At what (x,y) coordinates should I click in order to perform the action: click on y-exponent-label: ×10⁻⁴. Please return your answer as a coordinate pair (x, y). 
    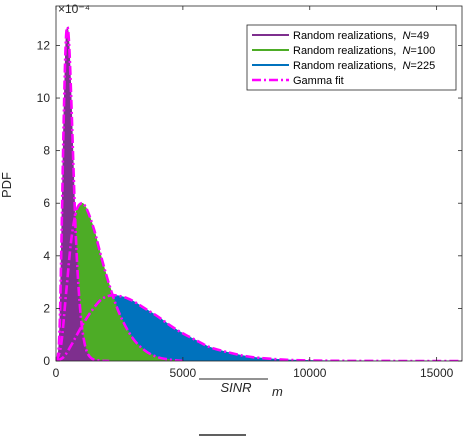
    Looking at the image, I should click on (74, 9).